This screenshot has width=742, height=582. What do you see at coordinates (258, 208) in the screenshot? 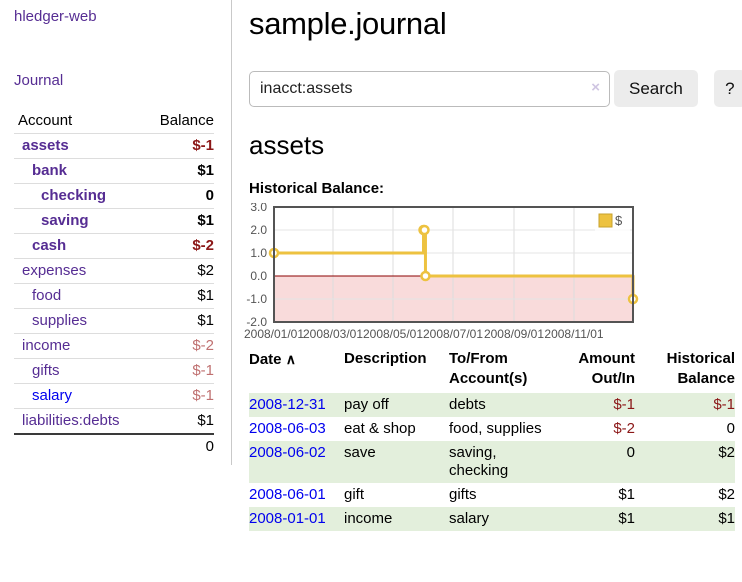
I see `y-tick-label: 3.0` at bounding box center [258, 208].